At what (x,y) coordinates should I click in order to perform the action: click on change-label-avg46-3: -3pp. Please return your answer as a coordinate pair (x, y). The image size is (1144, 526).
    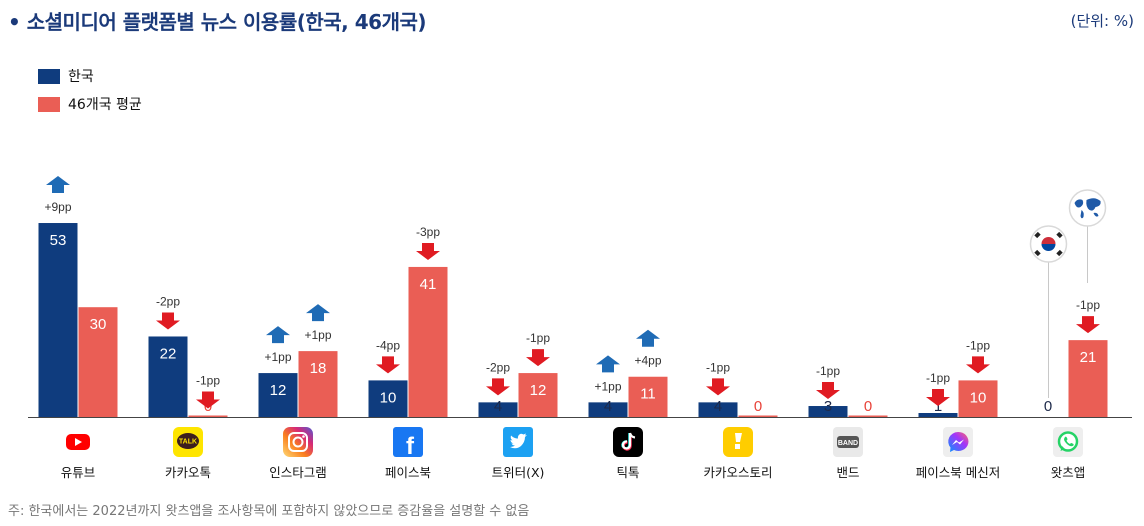
    Looking at the image, I should click on (428, 232).